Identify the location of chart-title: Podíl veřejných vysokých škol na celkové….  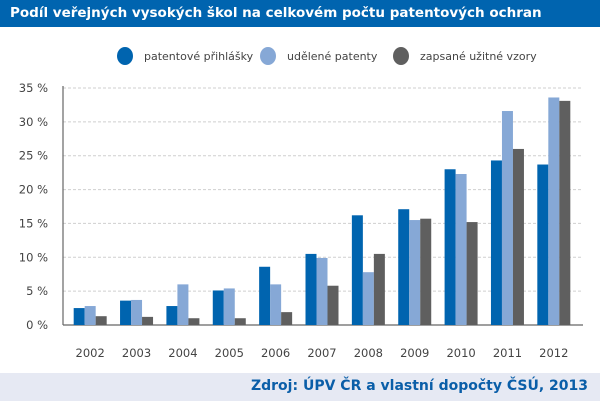
(276, 13).